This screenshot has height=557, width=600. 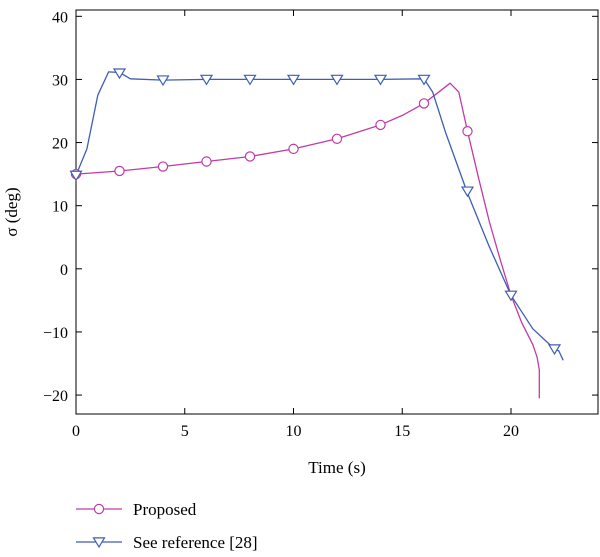 I want to click on y-tick-label: 40, so click(x=60, y=17).